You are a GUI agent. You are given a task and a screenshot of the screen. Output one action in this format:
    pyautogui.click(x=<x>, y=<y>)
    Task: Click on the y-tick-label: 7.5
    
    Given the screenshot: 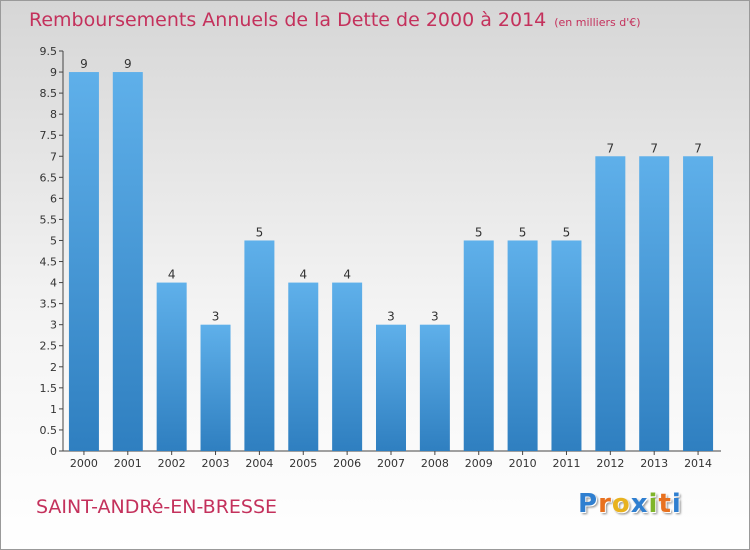 What is the action you would take?
    pyautogui.click(x=49, y=135)
    